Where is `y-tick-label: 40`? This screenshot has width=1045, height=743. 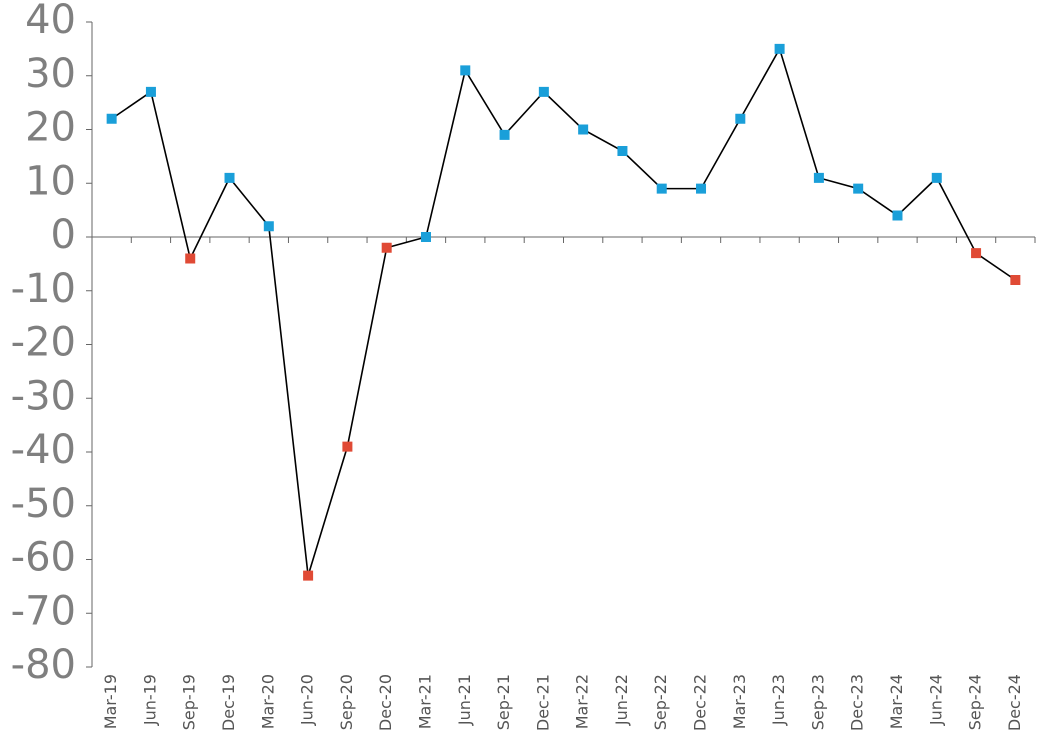 y-tick-label: 40 is located at coordinates (50, 21).